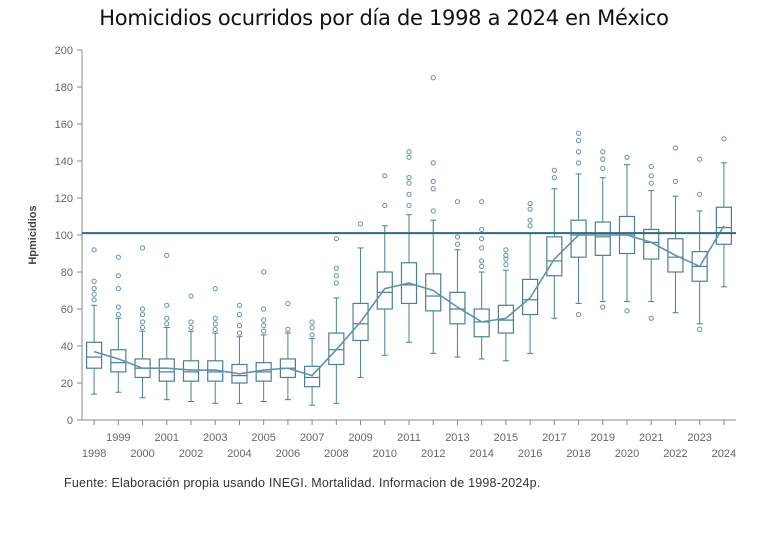  What do you see at coordinates (64, 88) in the screenshot?
I see `y-tick-label: 180` at bounding box center [64, 88].